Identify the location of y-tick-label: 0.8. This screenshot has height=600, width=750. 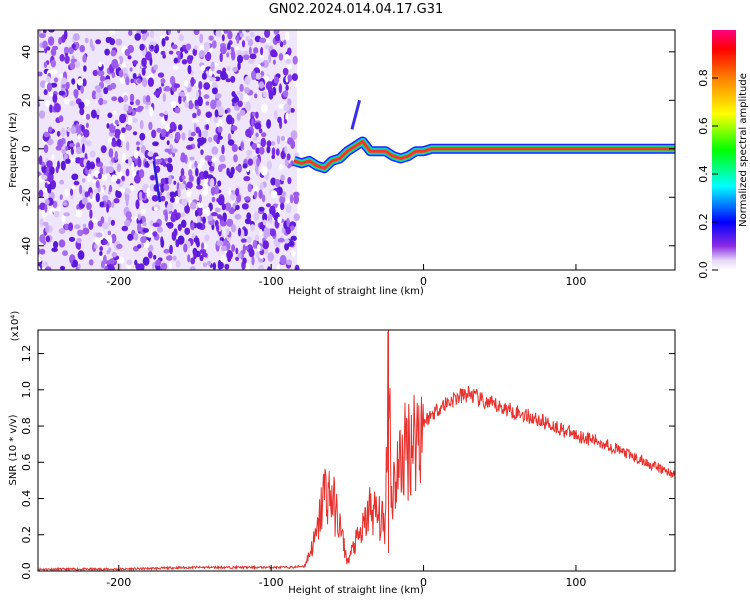
(26, 426).